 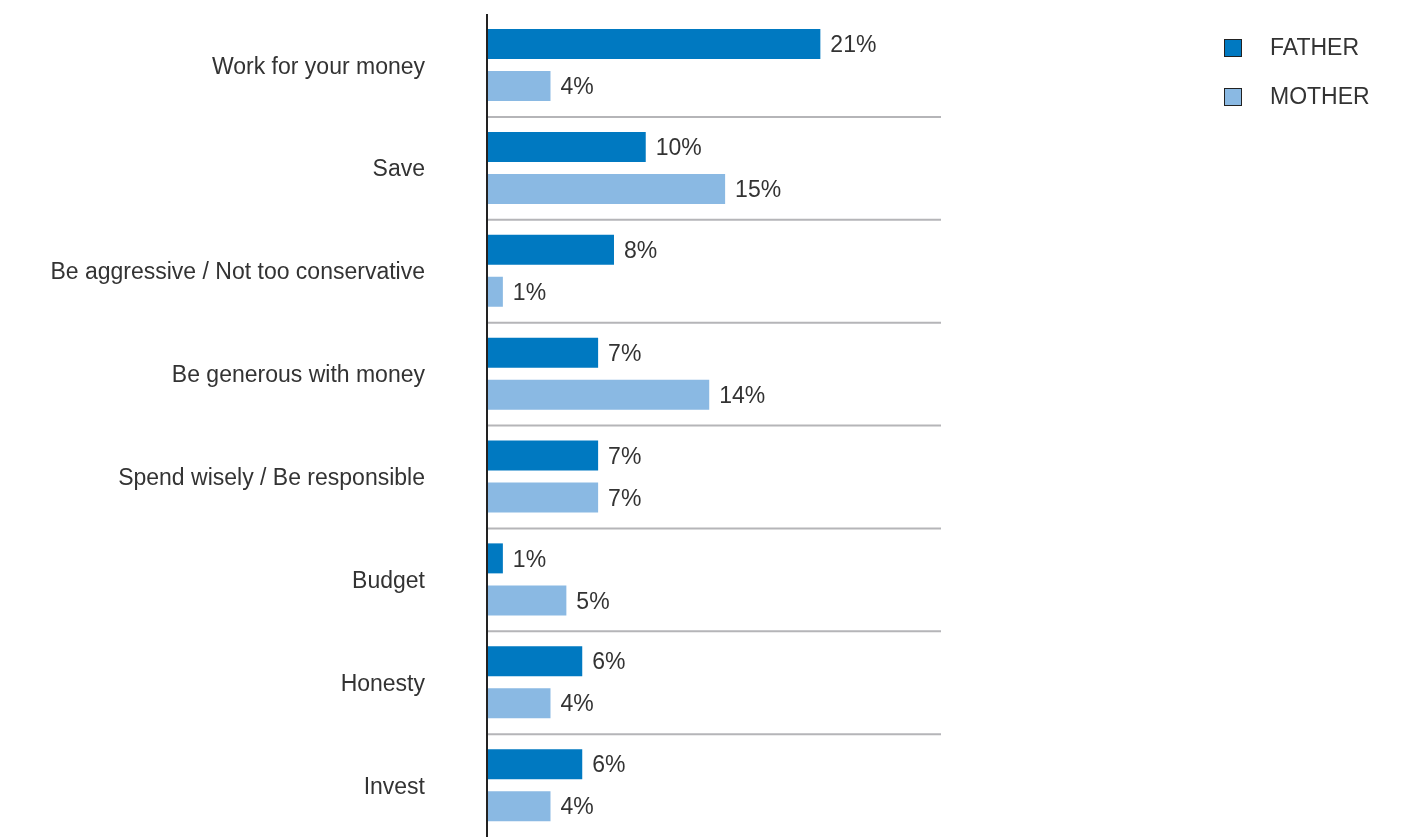 I want to click on data-label: 14%, so click(x=742, y=394).